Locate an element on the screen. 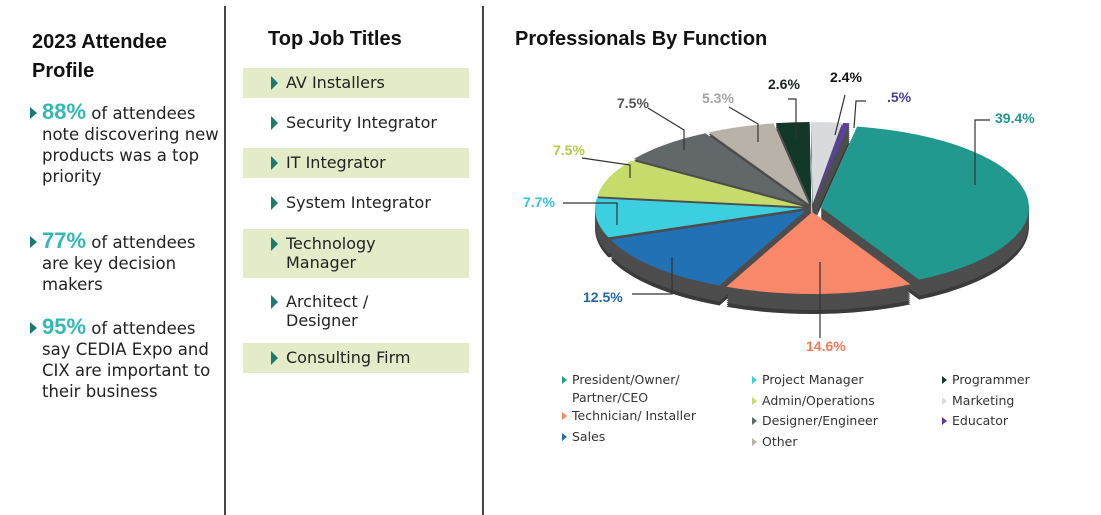 This screenshot has width=1101, height=515. job-title-item: AV Installers is located at coordinates (356, 83).